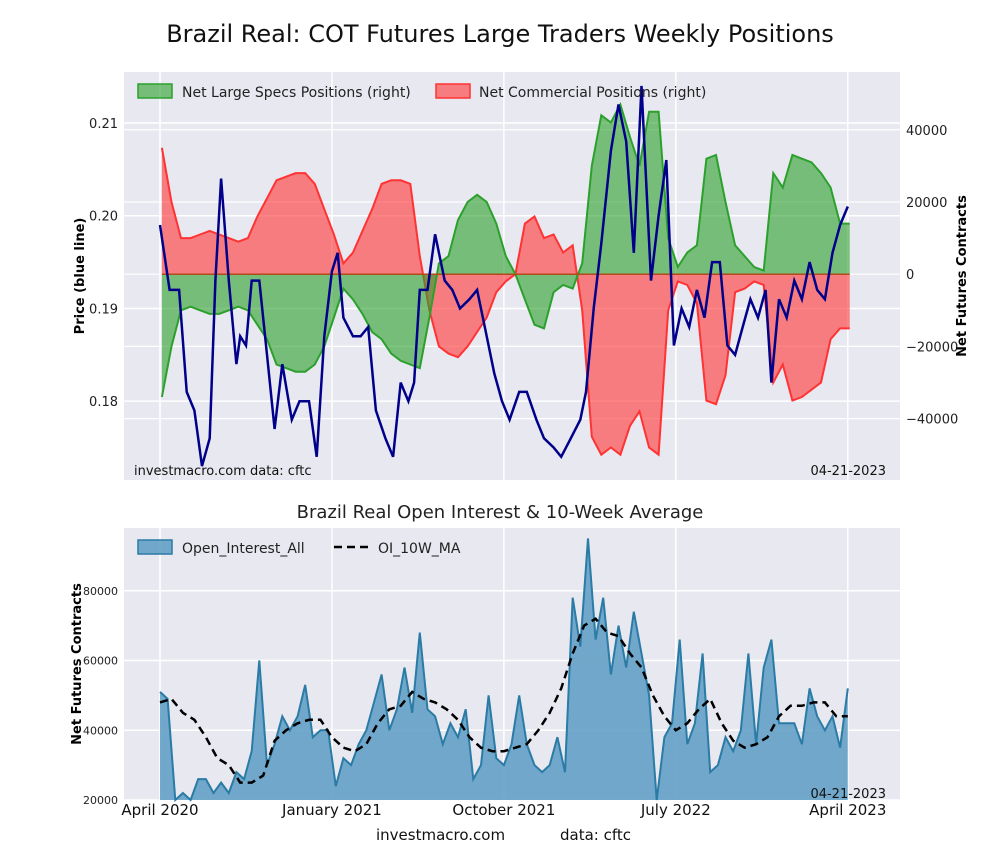 This screenshot has width=1000, height=860. What do you see at coordinates (100, 661) in the screenshot?
I see `bottom-y-tick-label: 60000` at bounding box center [100, 661].